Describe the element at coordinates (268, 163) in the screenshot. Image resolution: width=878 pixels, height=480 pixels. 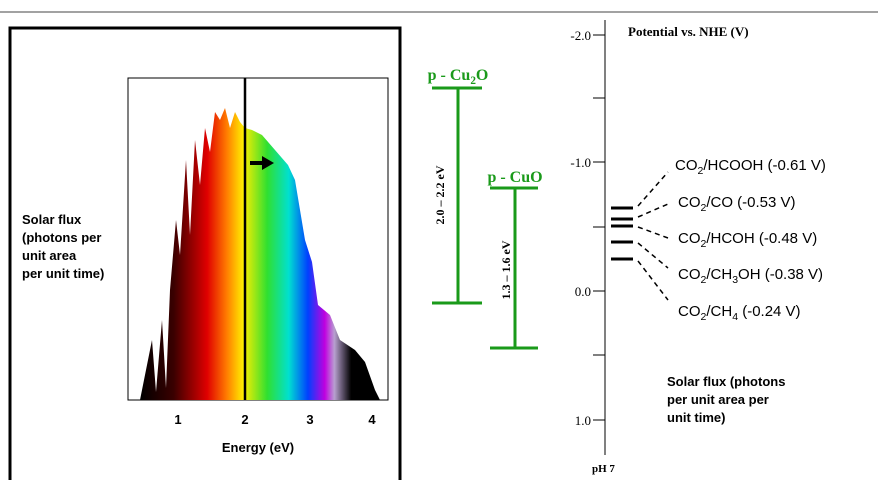
I see `arrow-head` at that location.